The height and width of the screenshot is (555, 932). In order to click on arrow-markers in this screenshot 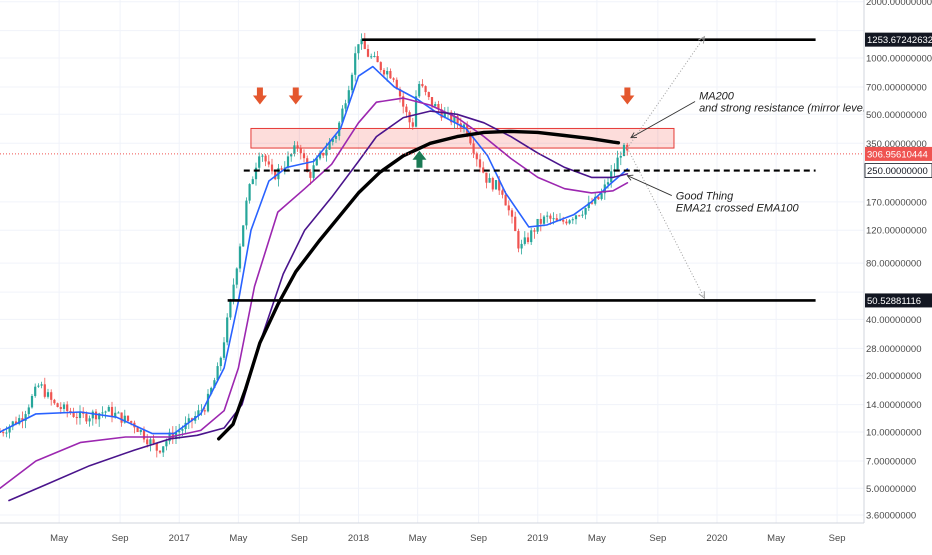, I will do `click(443, 127)`.